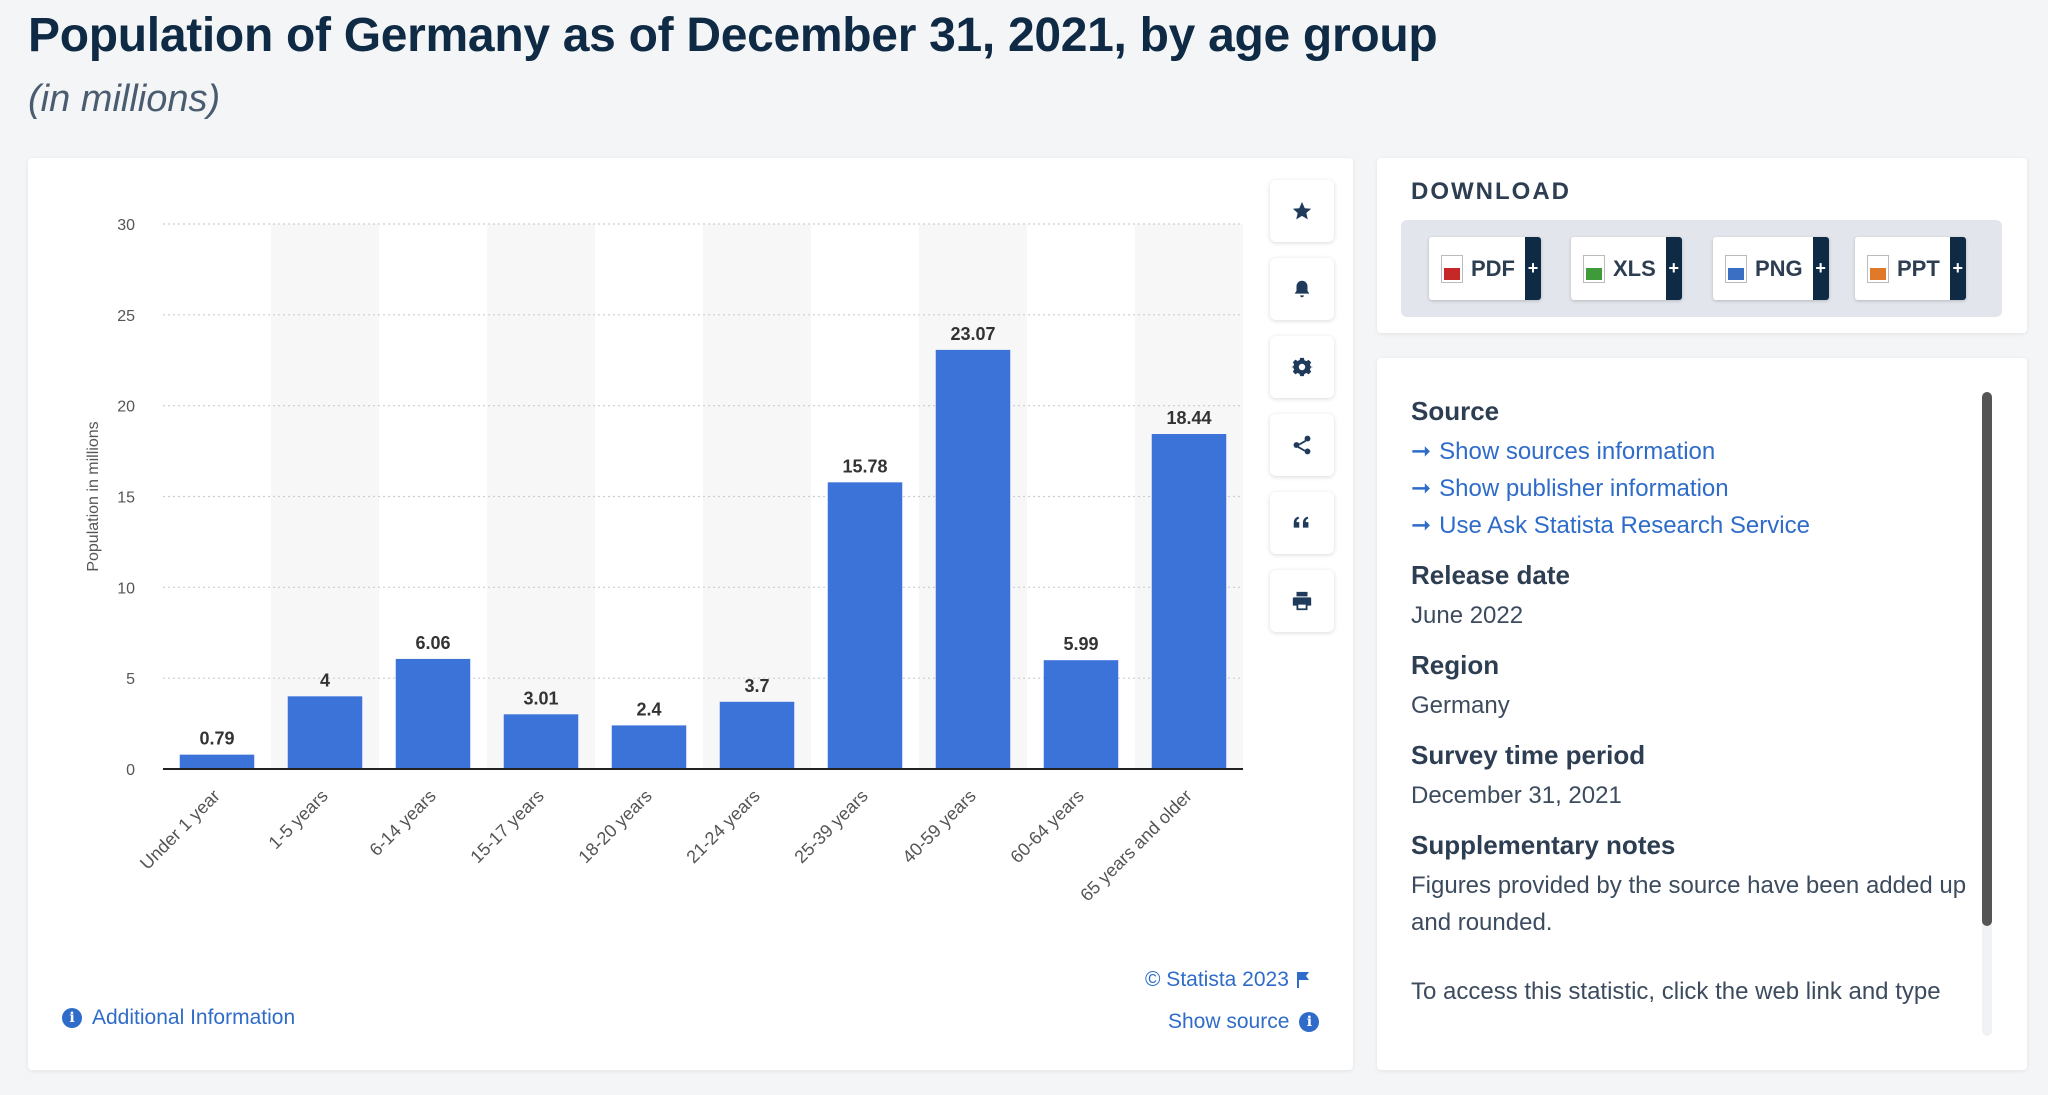 The height and width of the screenshot is (1095, 2048). What do you see at coordinates (216, 739) in the screenshot?
I see `data-label: 0.79` at bounding box center [216, 739].